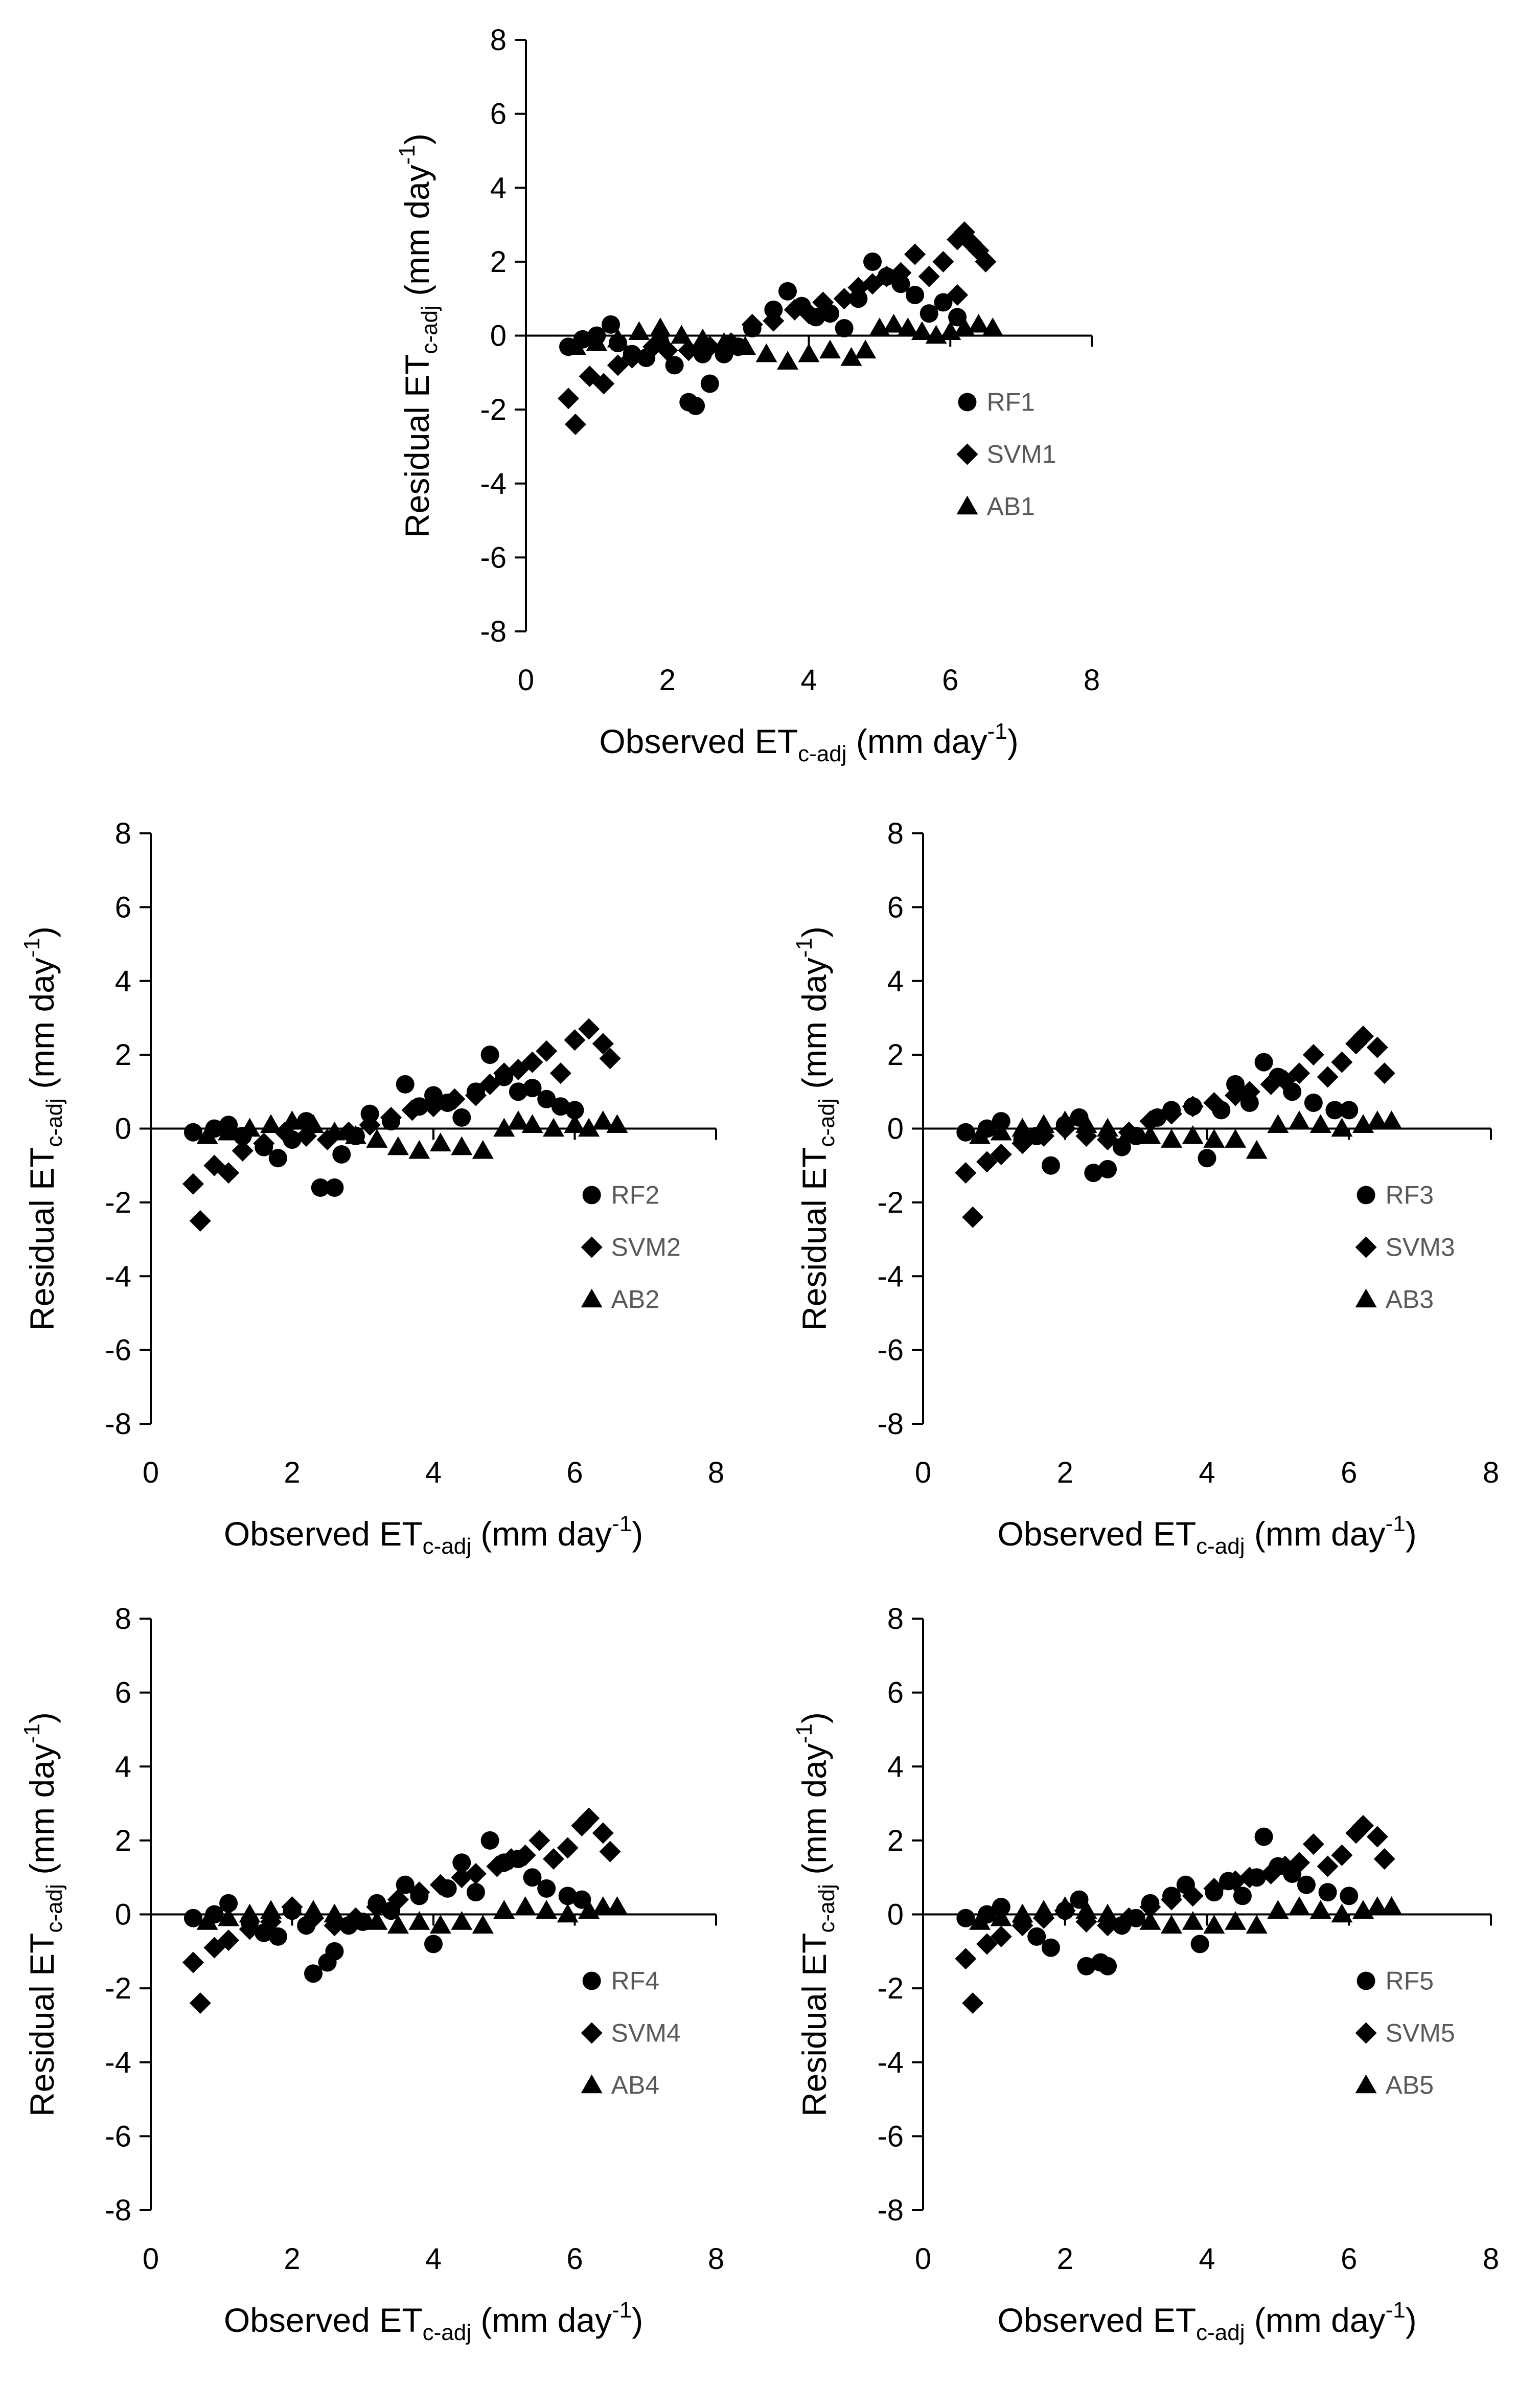  Describe the element at coordinates (1366, 1195) in the screenshot. I see `legend-marker-circle` at that location.